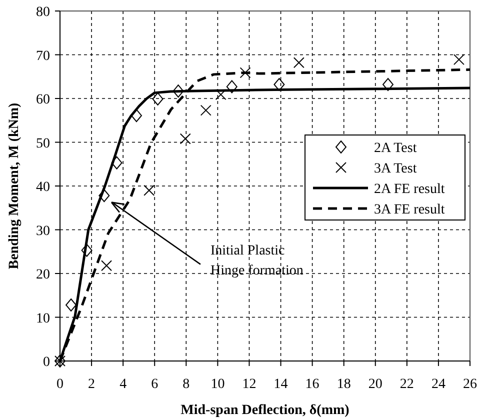 This screenshot has height=420, width=480. I want to click on x-tick-label: 22, so click(407, 384).